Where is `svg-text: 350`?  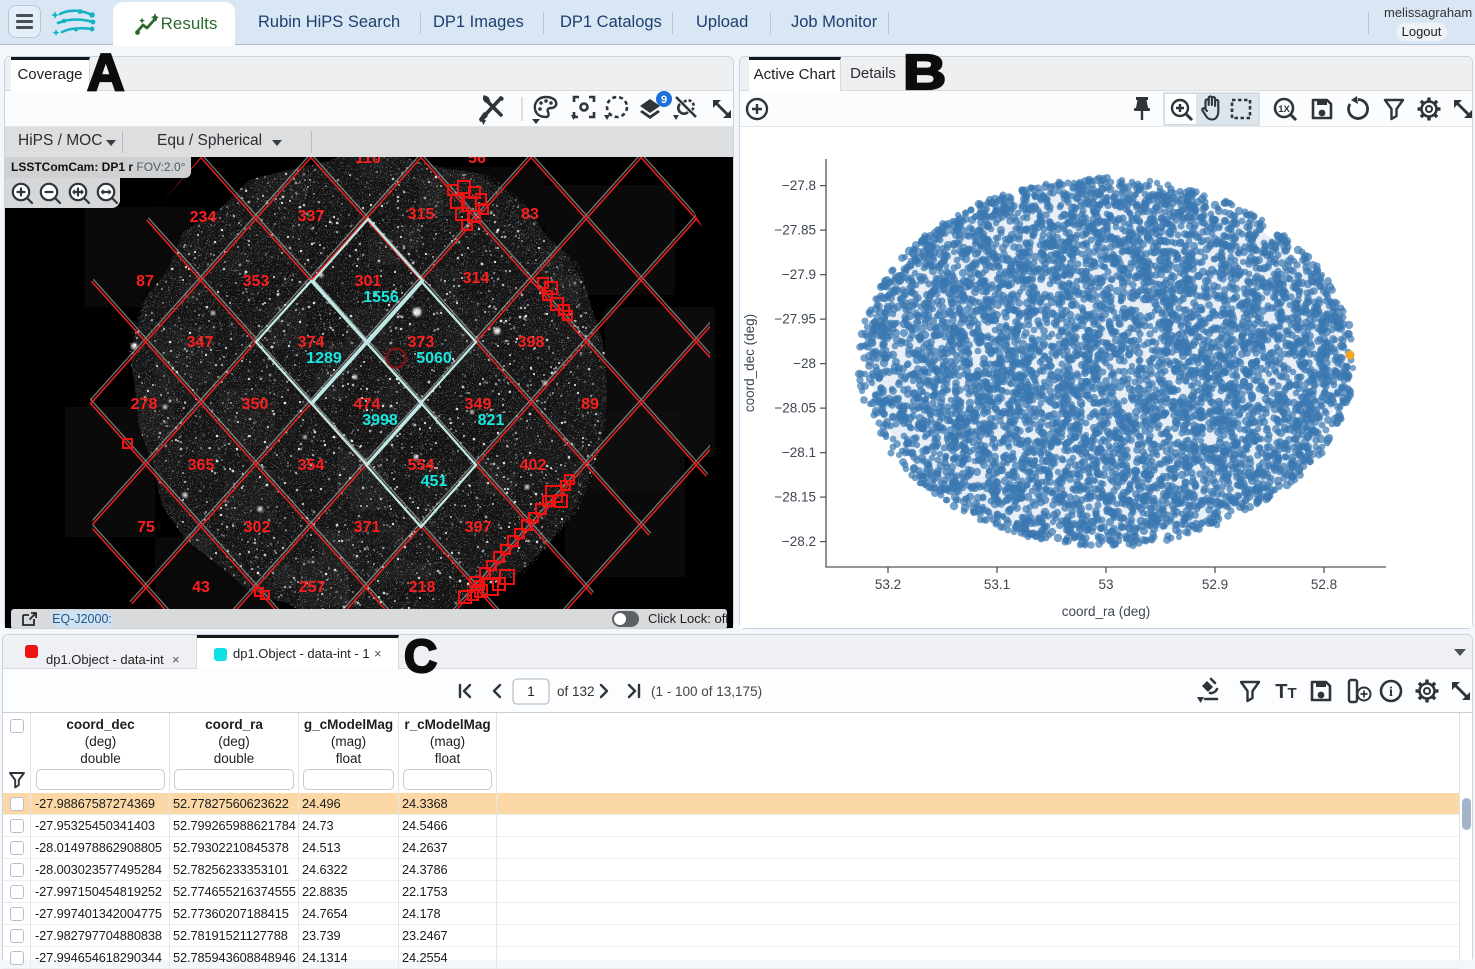 svg-text: 350 is located at coordinates (255, 404).